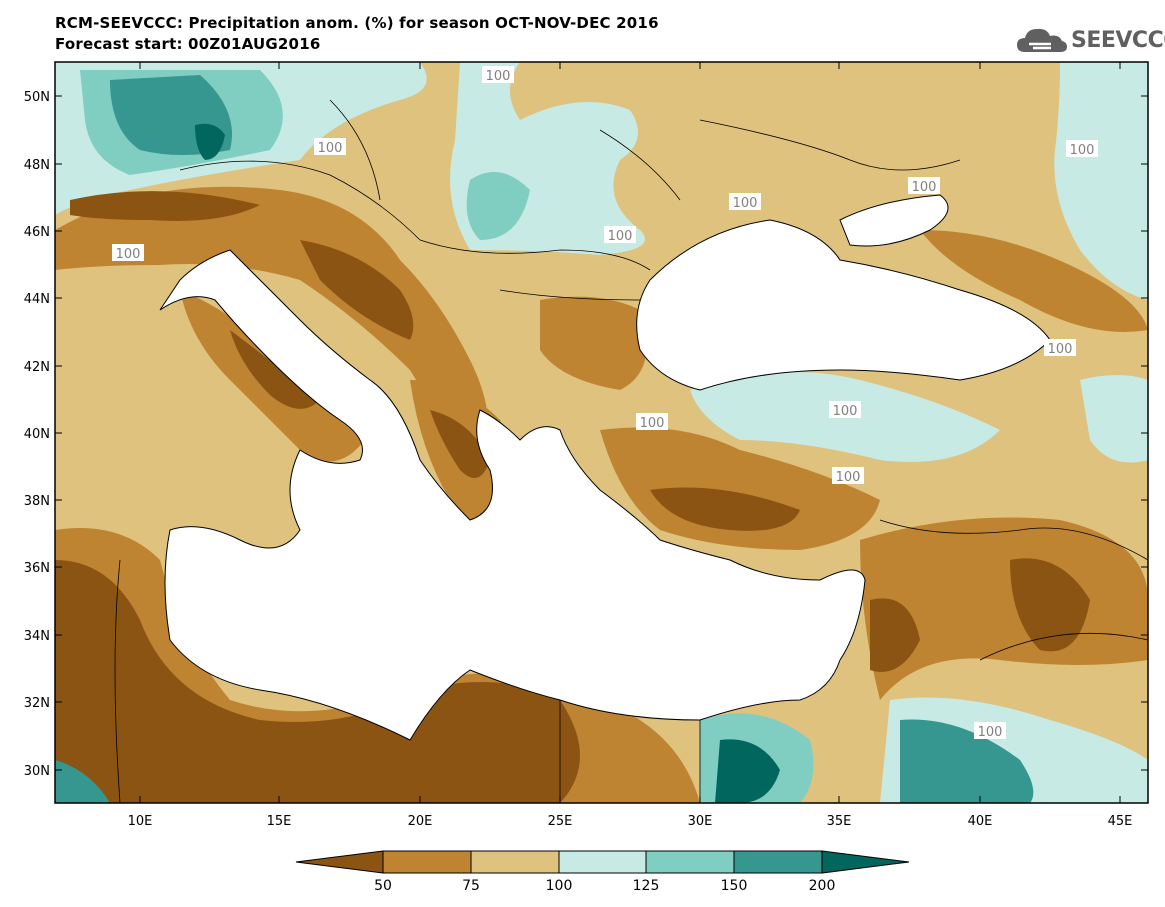 The width and height of the screenshot is (1165, 907). Describe the element at coordinates (271, 323) in the screenshot. I see `dry-region-alps-balkans` at that location.